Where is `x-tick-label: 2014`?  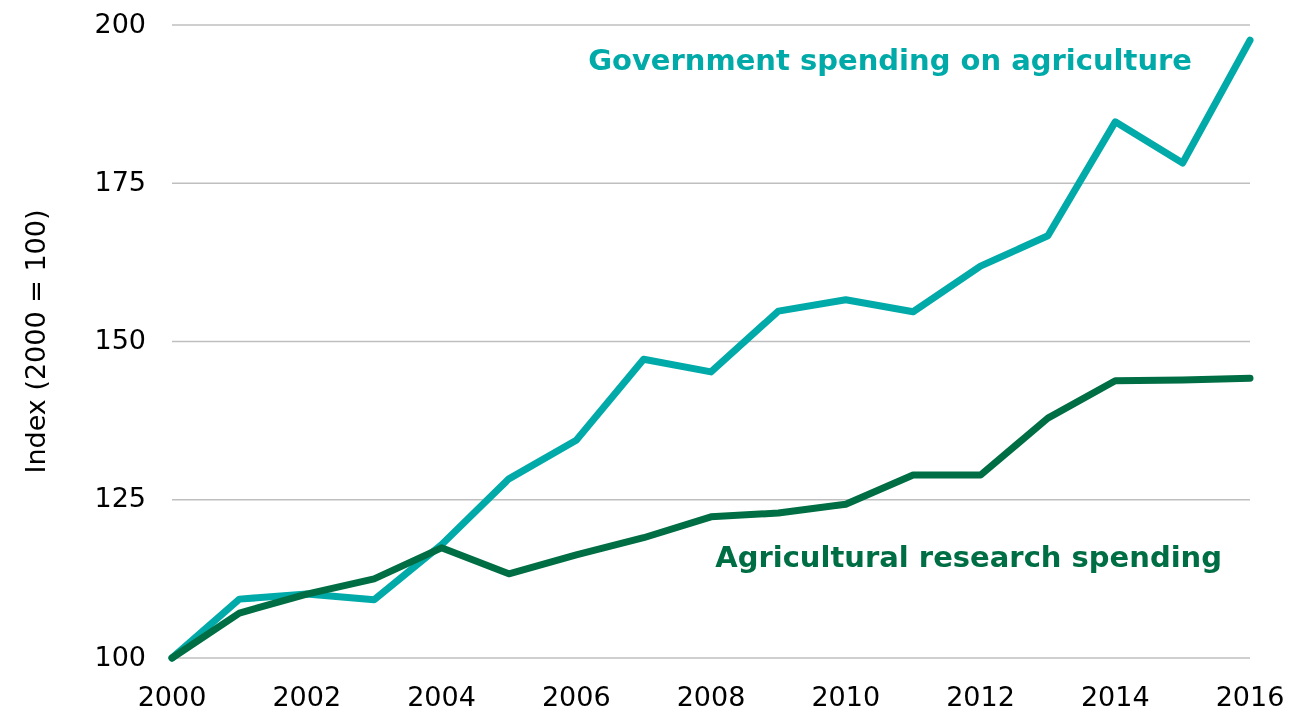
x-tick-label: 2014 is located at coordinates (1115, 696).